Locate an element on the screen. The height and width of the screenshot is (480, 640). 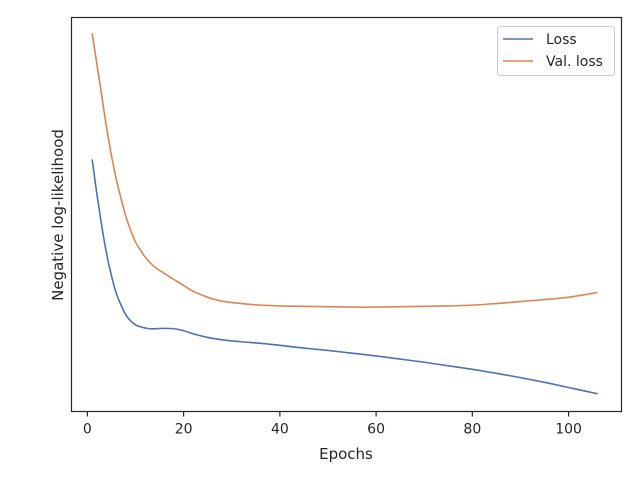
x-tick-label: 80 is located at coordinates (472, 430).